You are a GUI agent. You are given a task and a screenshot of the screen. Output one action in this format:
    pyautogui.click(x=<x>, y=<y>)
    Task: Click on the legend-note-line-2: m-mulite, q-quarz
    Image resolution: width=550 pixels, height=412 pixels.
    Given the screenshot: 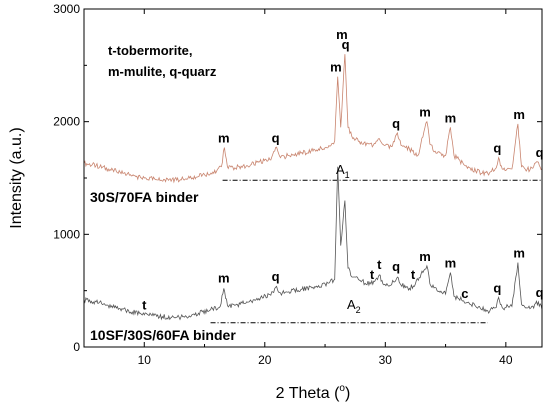 What is the action you would take?
    pyautogui.click(x=162, y=71)
    